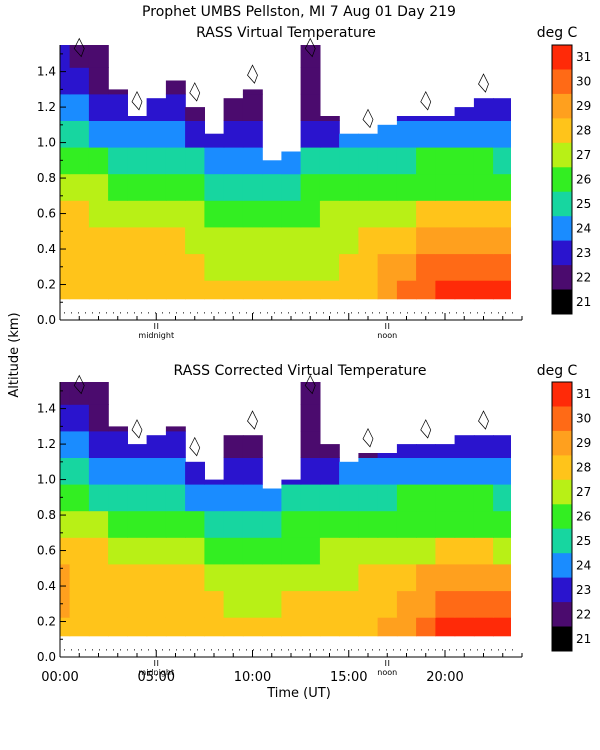  Describe the element at coordinates (348, 677) in the screenshot. I see `x-tick-label: 15:00` at that location.